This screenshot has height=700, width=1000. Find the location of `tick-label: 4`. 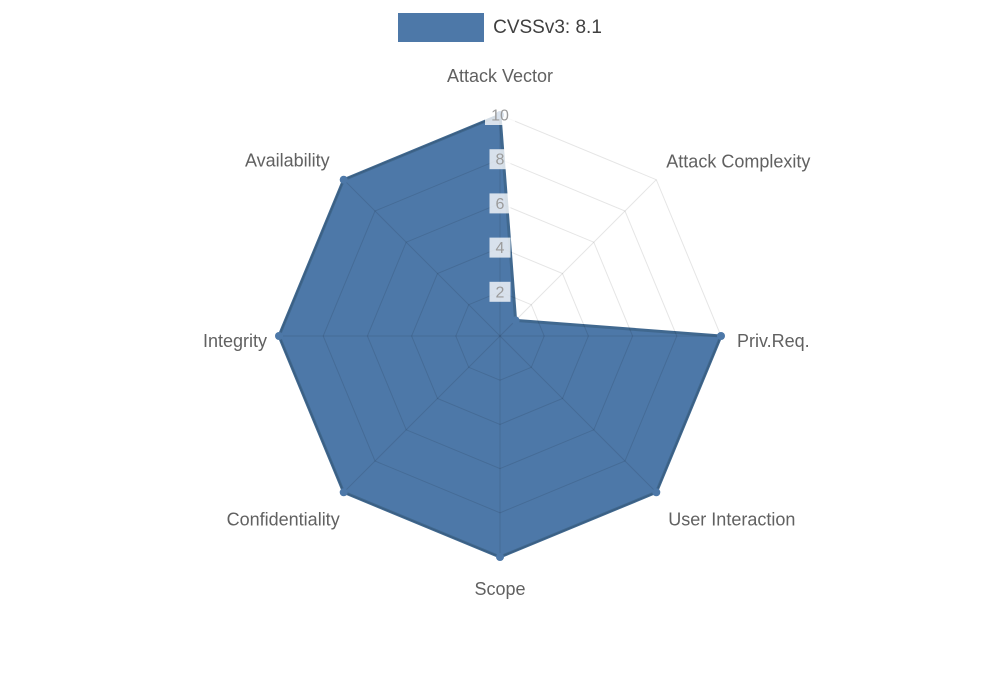

tick-label: 4 is located at coordinates (500, 248).